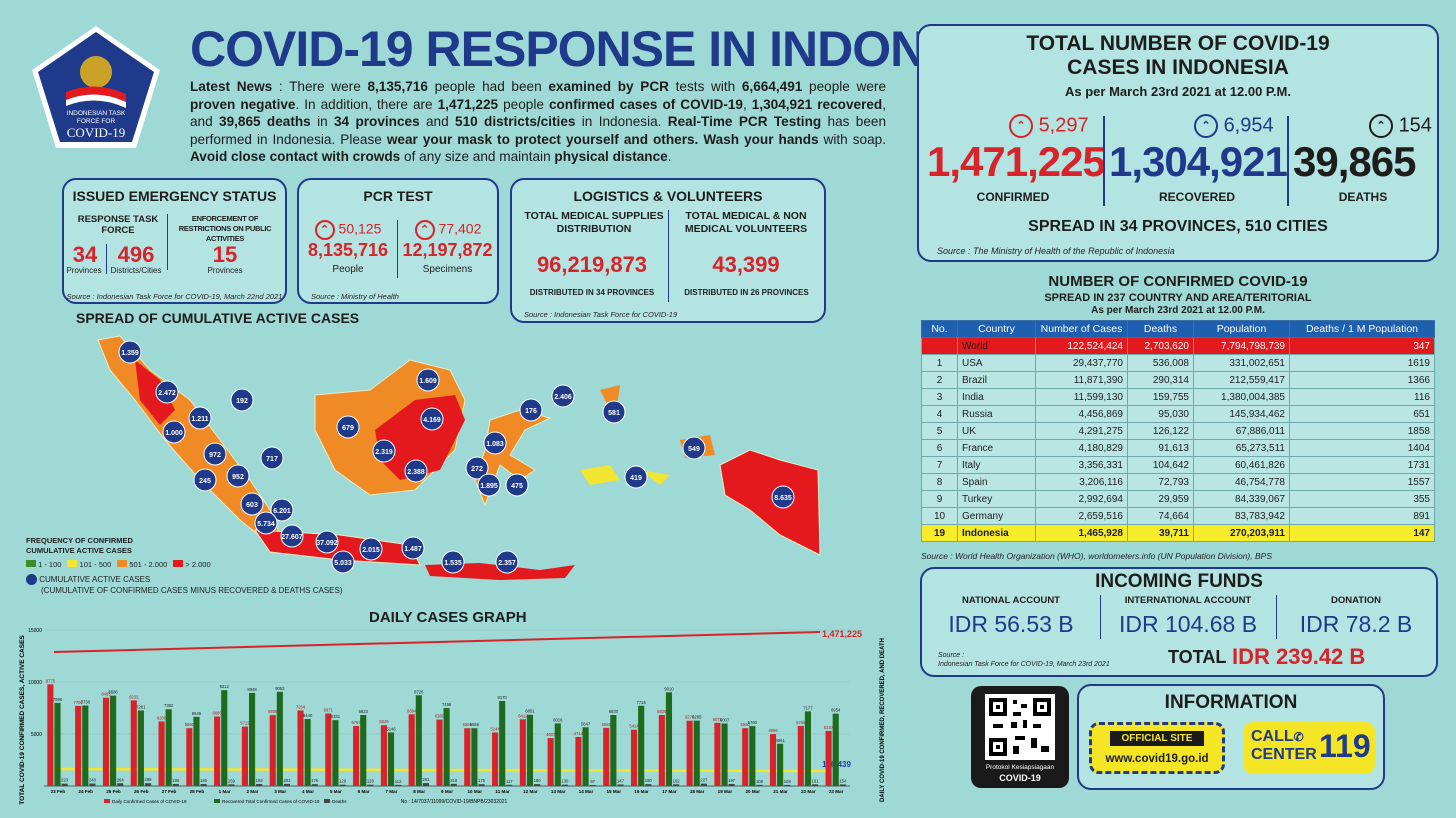  What do you see at coordinates (1362, 431) in the screenshot?
I see `table-cell: 1858` at bounding box center [1362, 431].